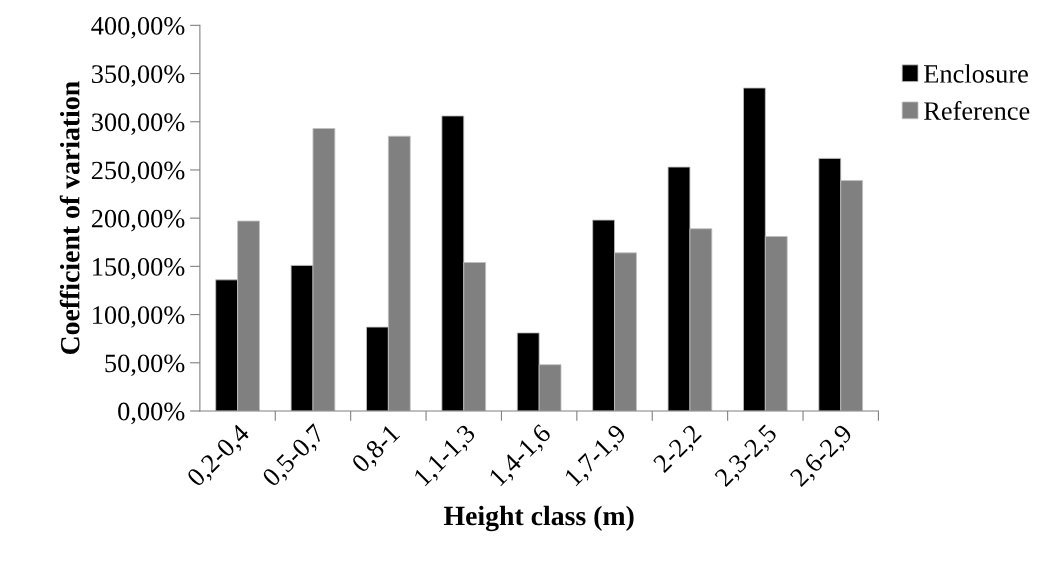 The width and height of the screenshot is (1052, 563). What do you see at coordinates (138, 220) in the screenshot?
I see `y-tick-label: 200,00%` at bounding box center [138, 220].